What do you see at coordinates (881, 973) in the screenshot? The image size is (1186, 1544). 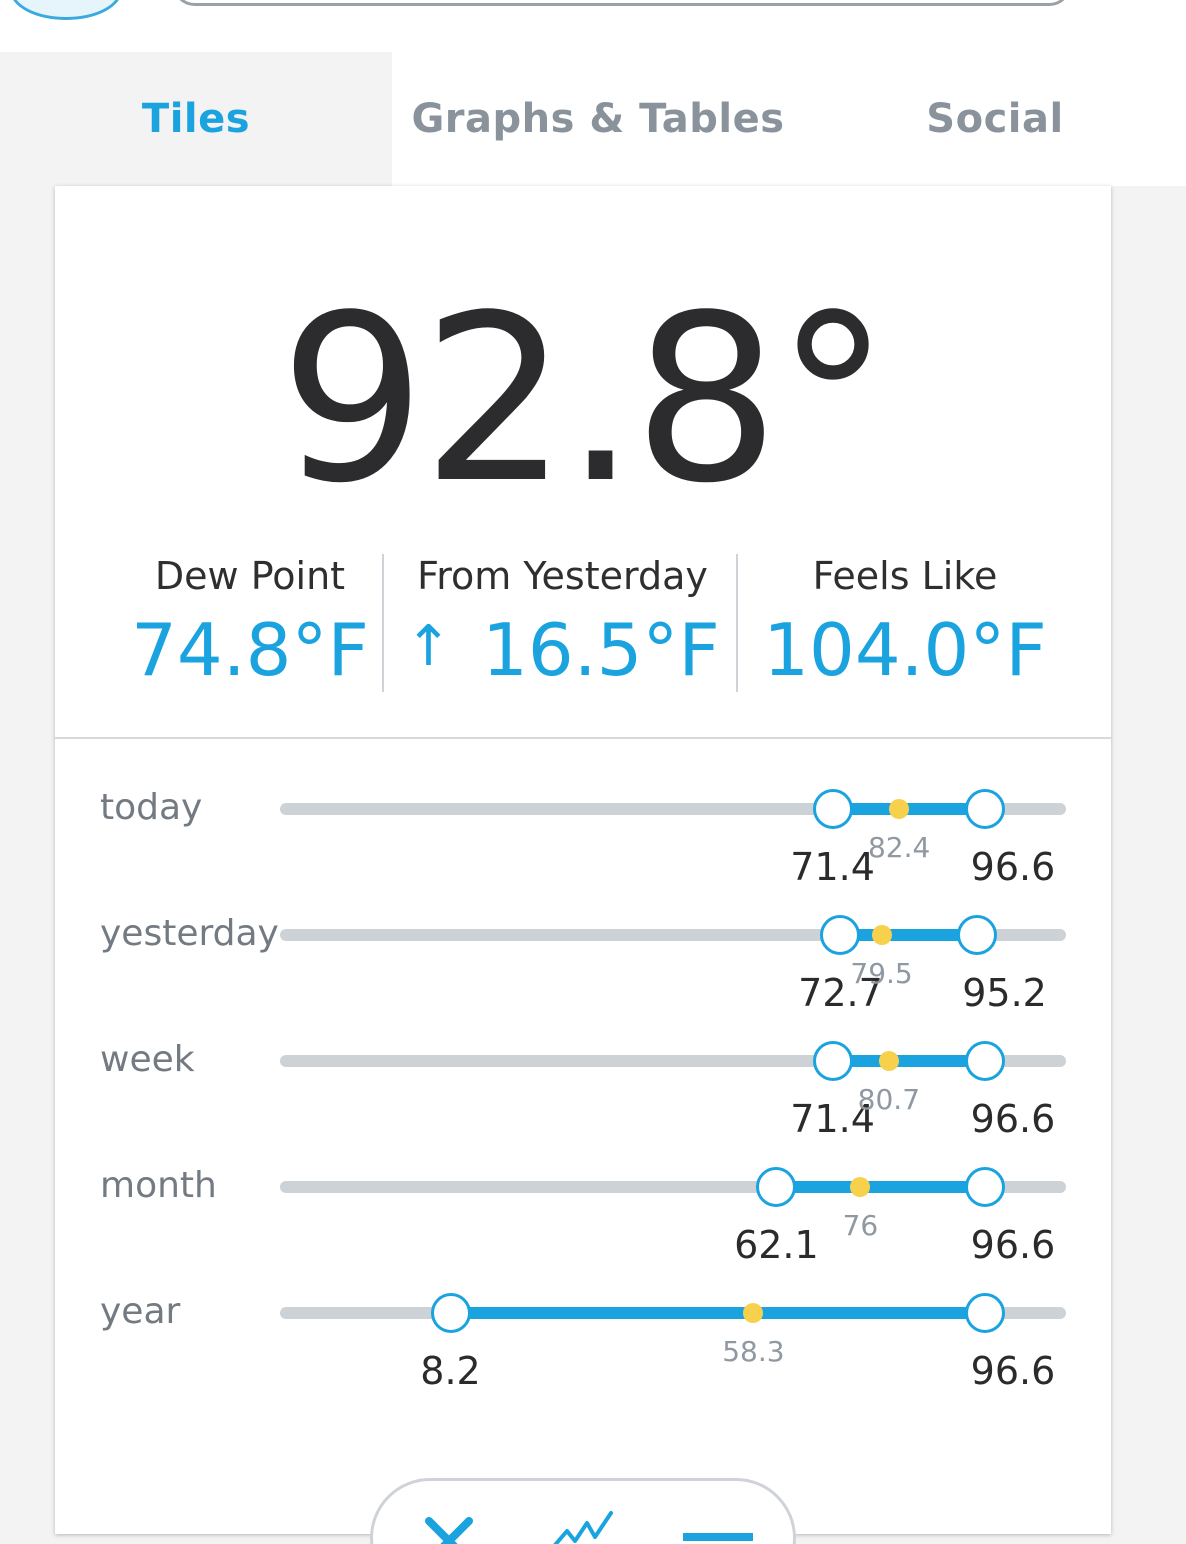 I see `range-average-value: 79.5` at bounding box center [881, 973].